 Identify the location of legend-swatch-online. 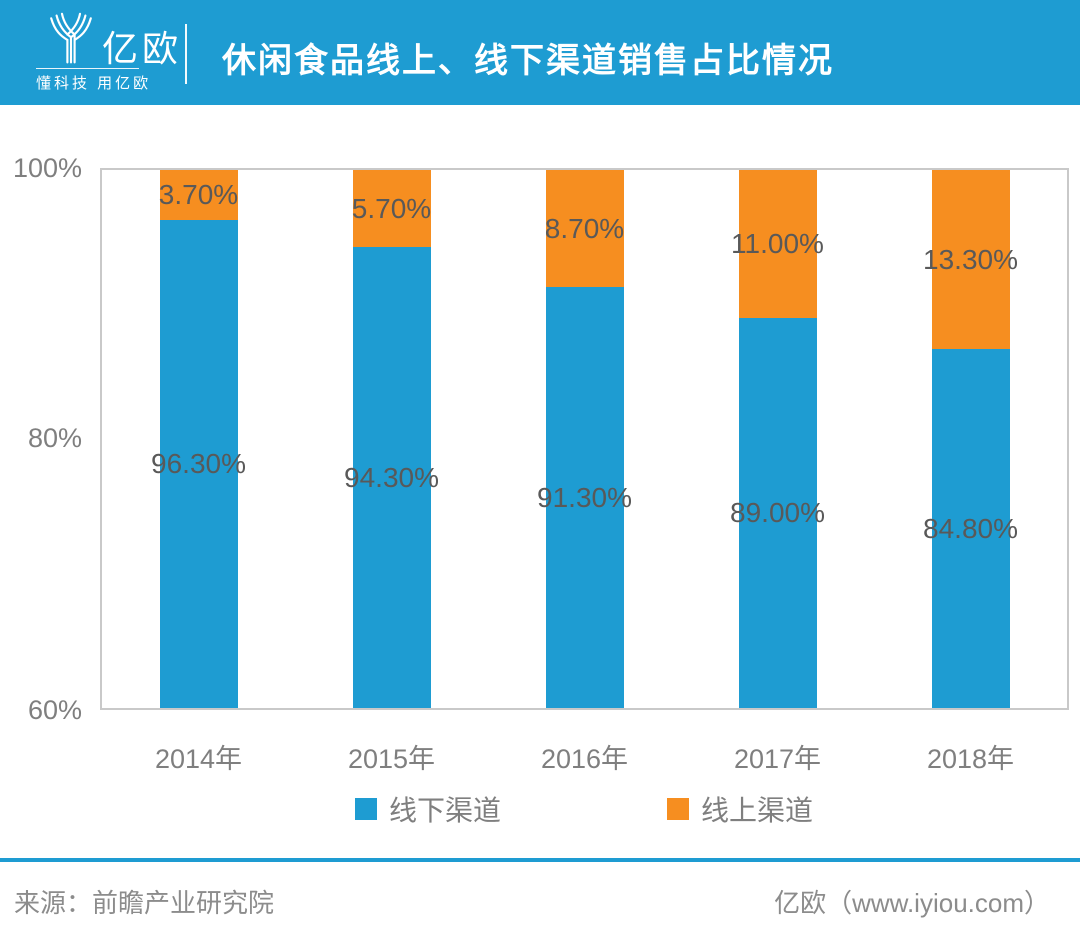
(678, 809).